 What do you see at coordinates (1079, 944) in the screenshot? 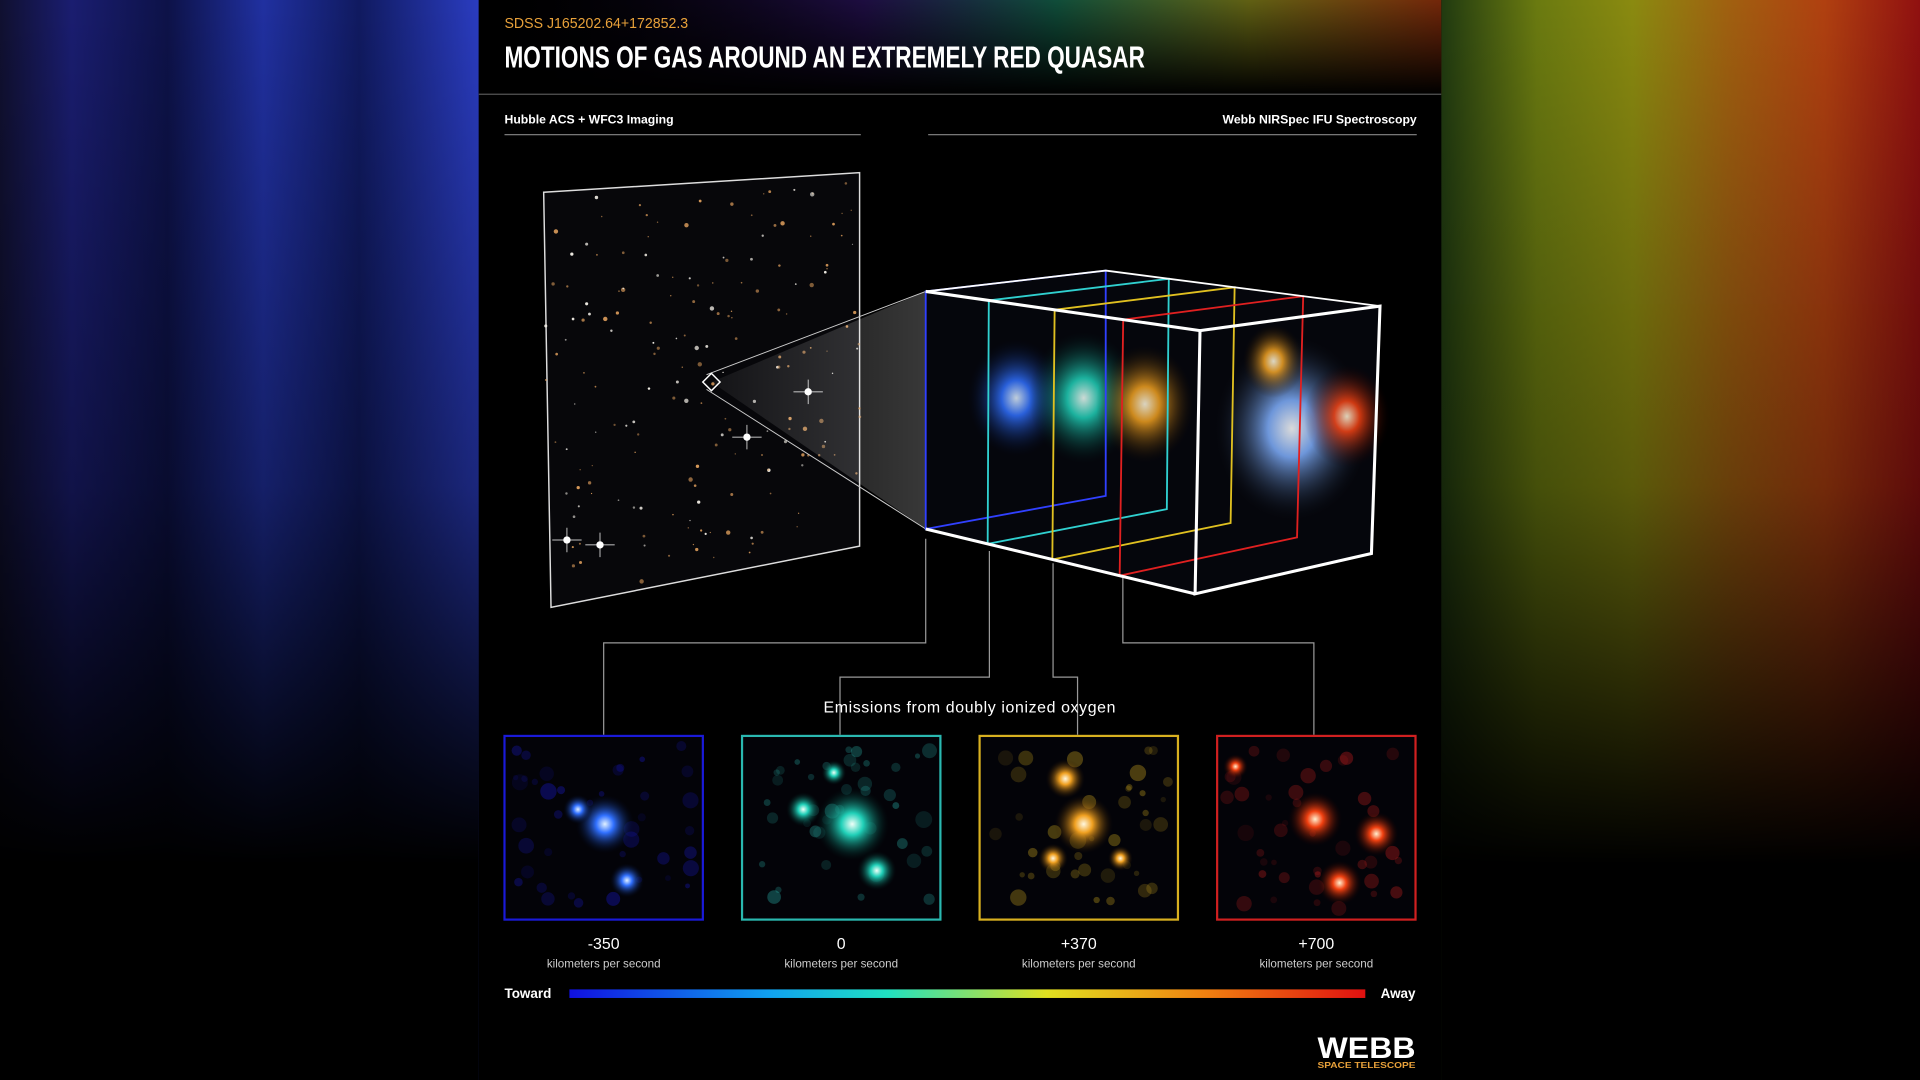
I see `velocity: +370` at bounding box center [1079, 944].